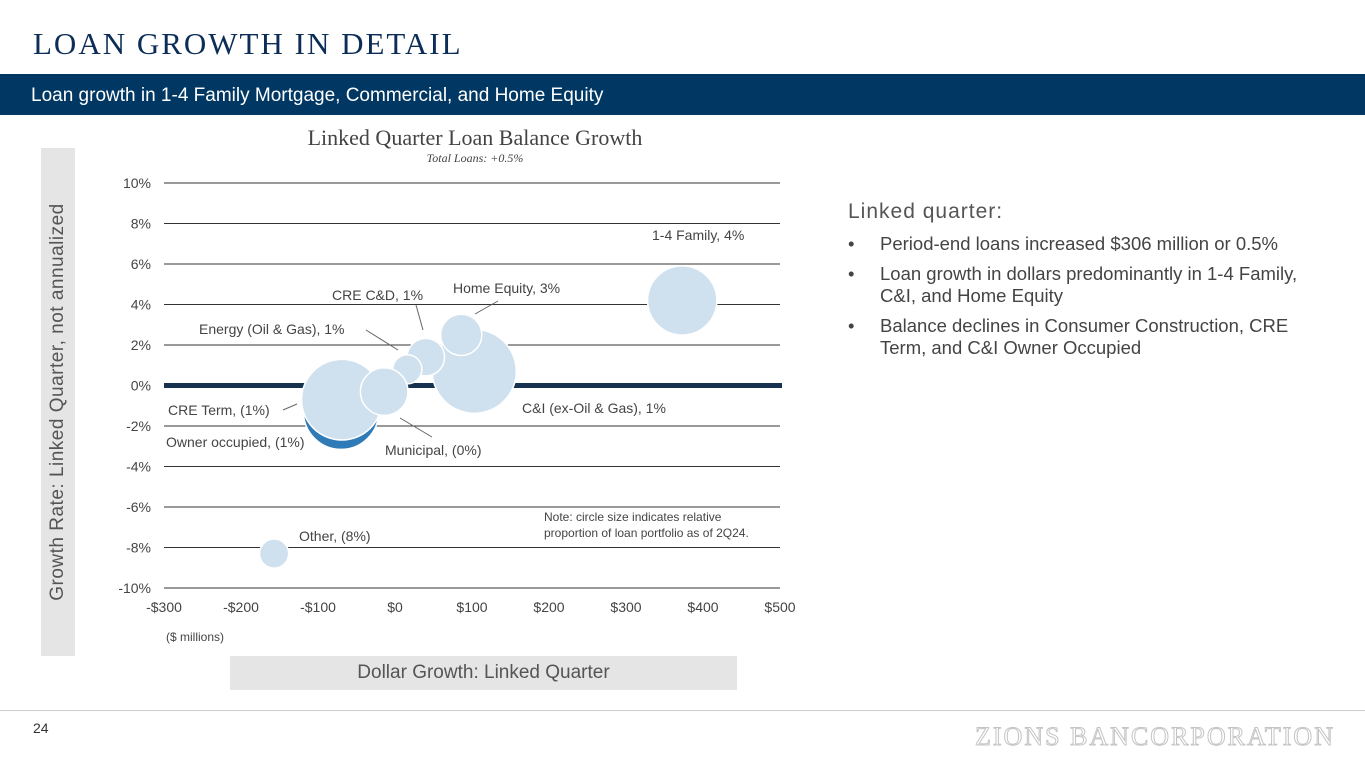 Image resolution: width=1365 pixels, height=768 pixels. What do you see at coordinates (682, 710) in the screenshot?
I see `footer-divider` at bounding box center [682, 710].